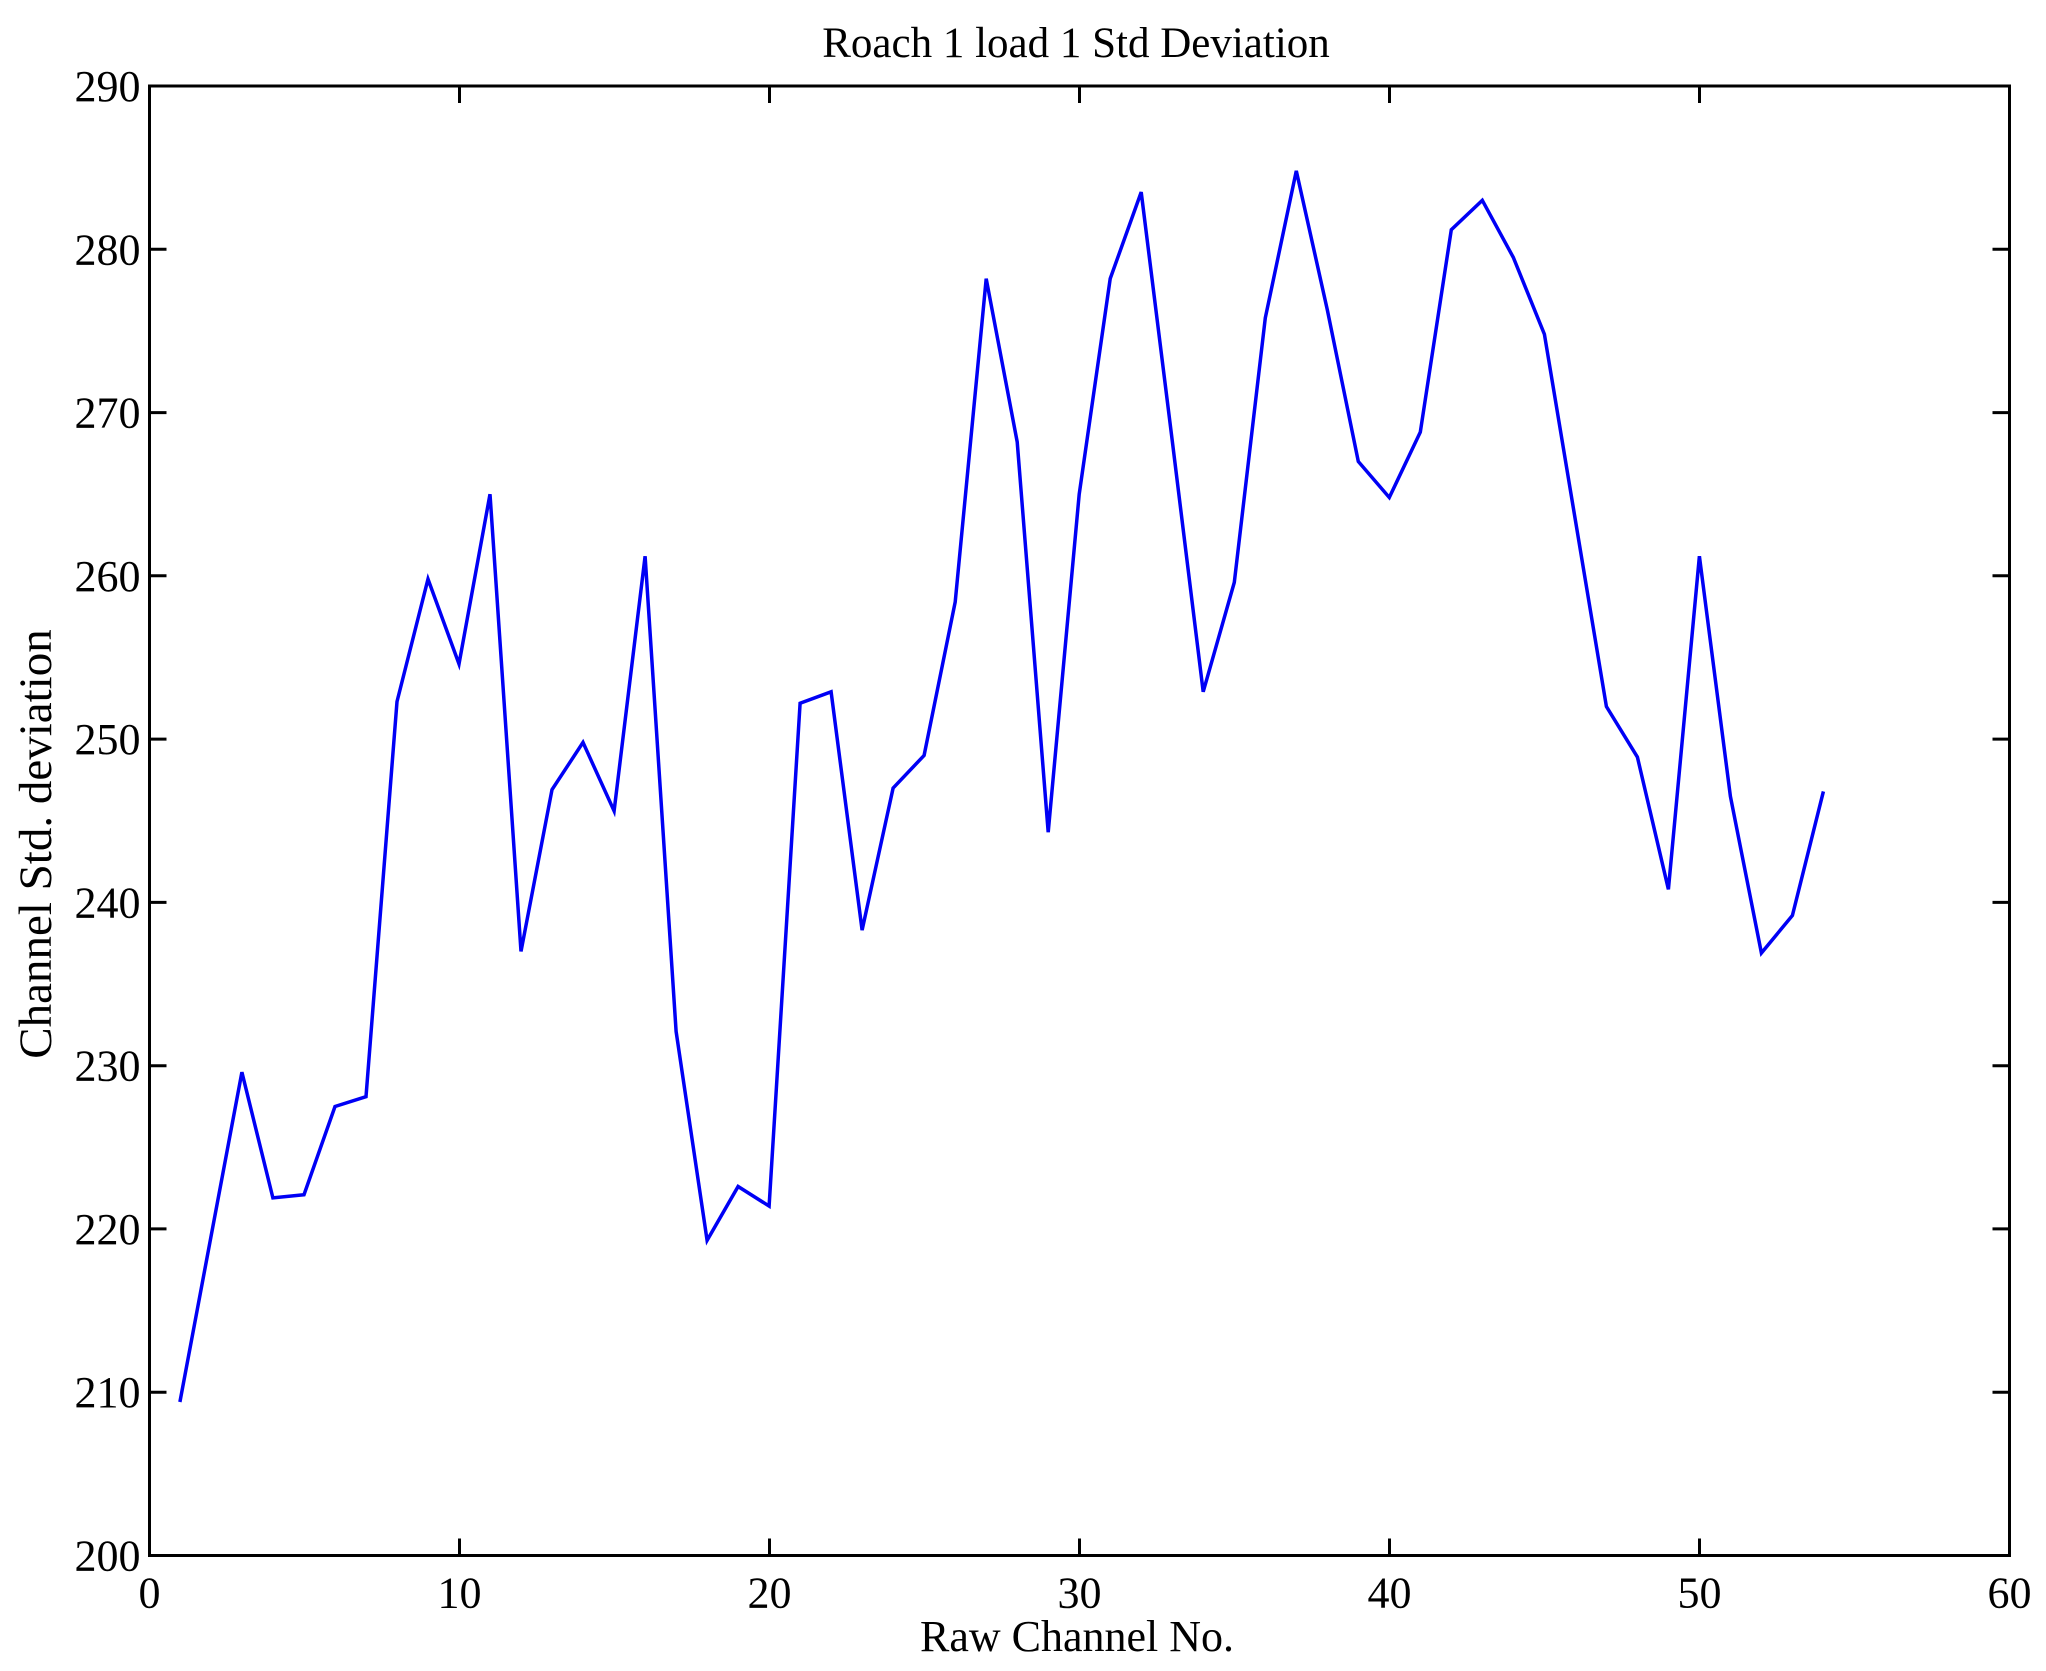 This screenshot has width=2046, height=1671. I want to click on svg-text: 30, so click(1080, 1593).